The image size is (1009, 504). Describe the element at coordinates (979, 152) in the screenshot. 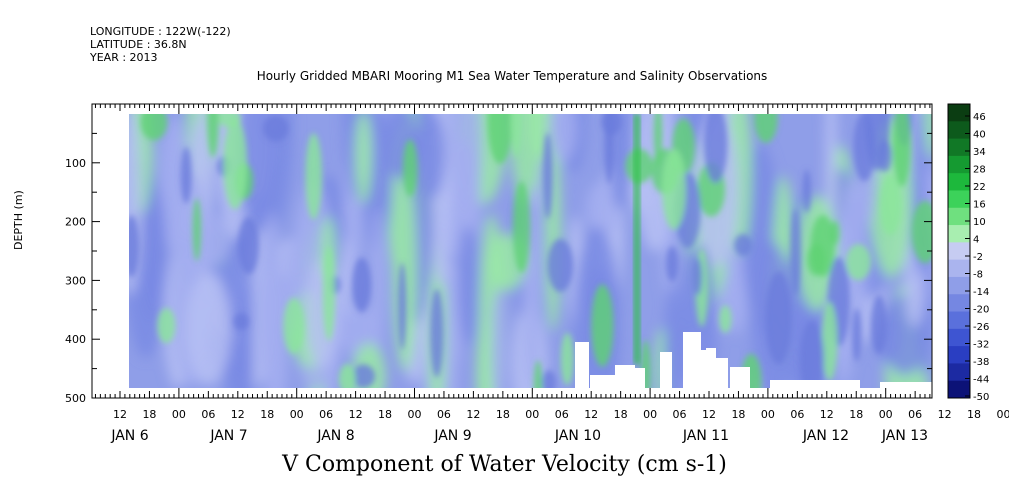

I see `colorbar-label: 34` at that location.